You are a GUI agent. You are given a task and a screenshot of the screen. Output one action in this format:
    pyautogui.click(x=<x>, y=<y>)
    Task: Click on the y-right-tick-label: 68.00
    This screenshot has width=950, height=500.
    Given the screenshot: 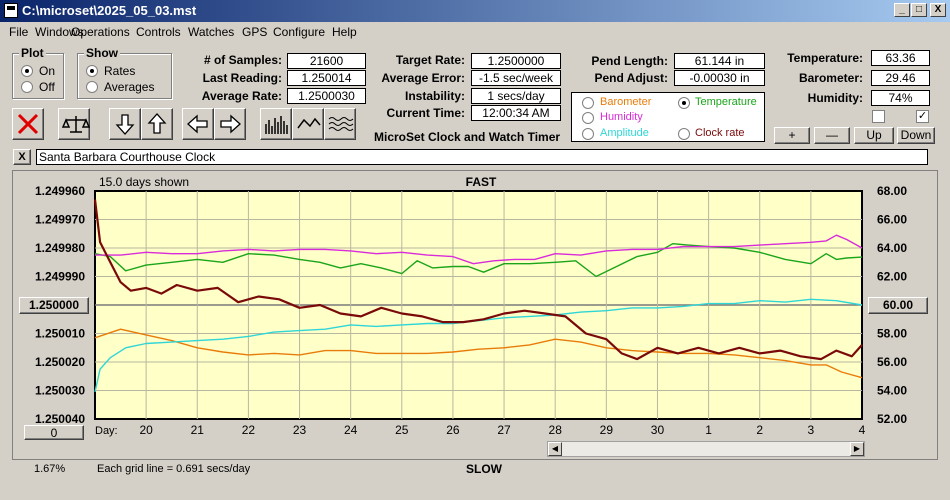 What is the action you would take?
    pyautogui.click(x=892, y=191)
    